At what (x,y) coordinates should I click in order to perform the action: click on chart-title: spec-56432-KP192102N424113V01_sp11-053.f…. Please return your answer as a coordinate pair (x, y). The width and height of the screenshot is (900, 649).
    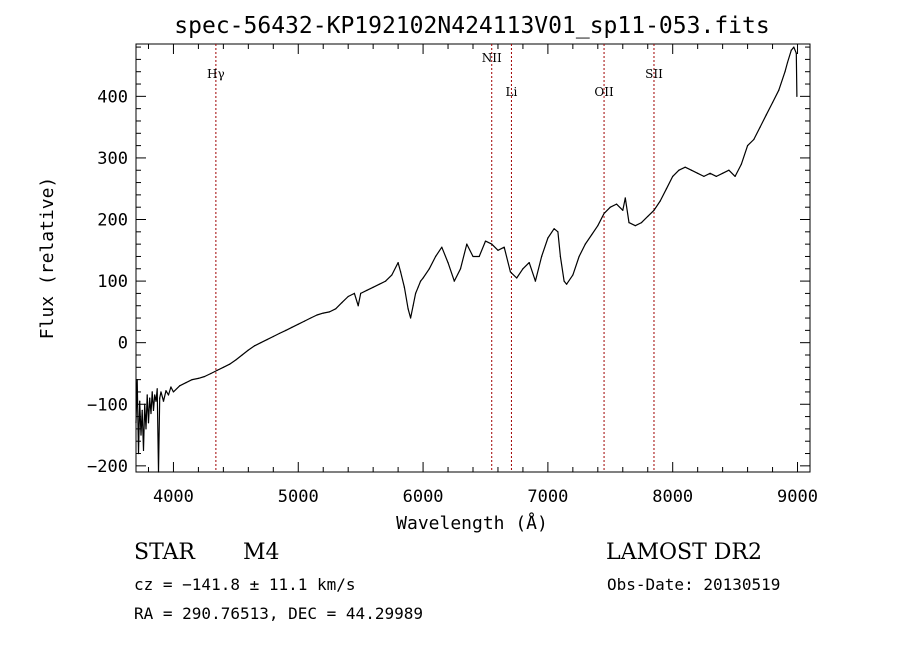
    Looking at the image, I should click on (471, 26).